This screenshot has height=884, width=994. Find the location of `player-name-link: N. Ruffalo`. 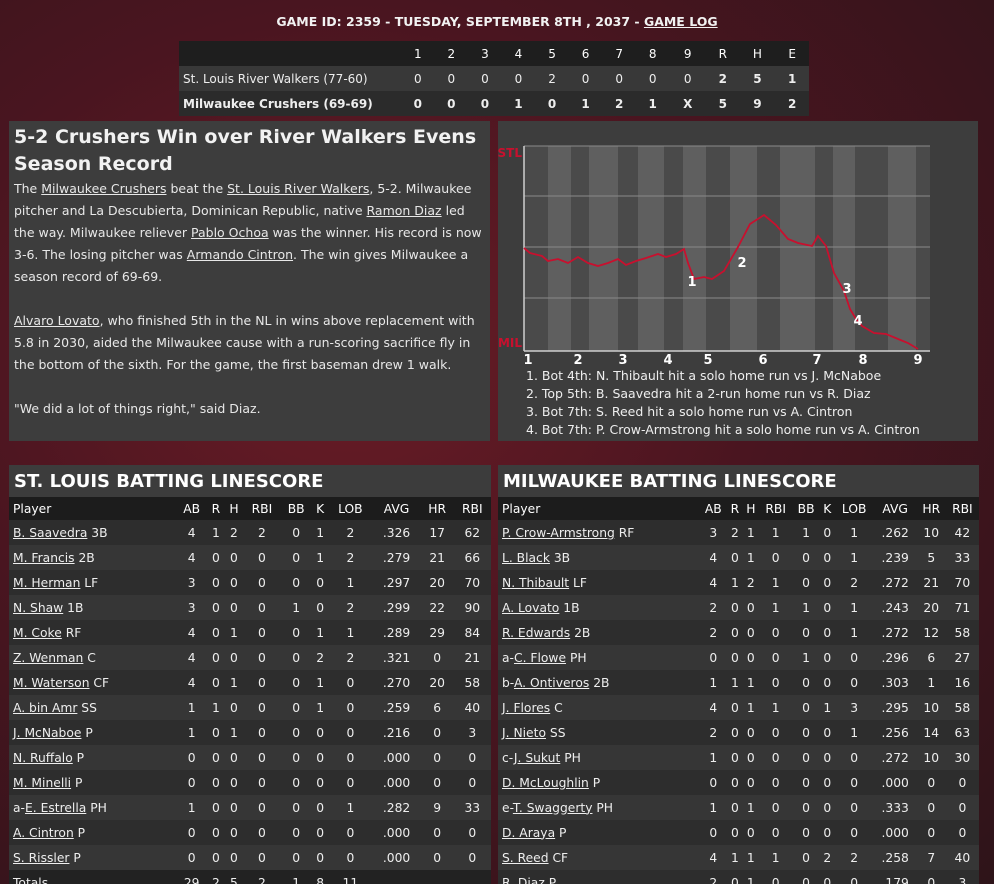

player-name-link: N. Ruffalo is located at coordinates (43, 757).